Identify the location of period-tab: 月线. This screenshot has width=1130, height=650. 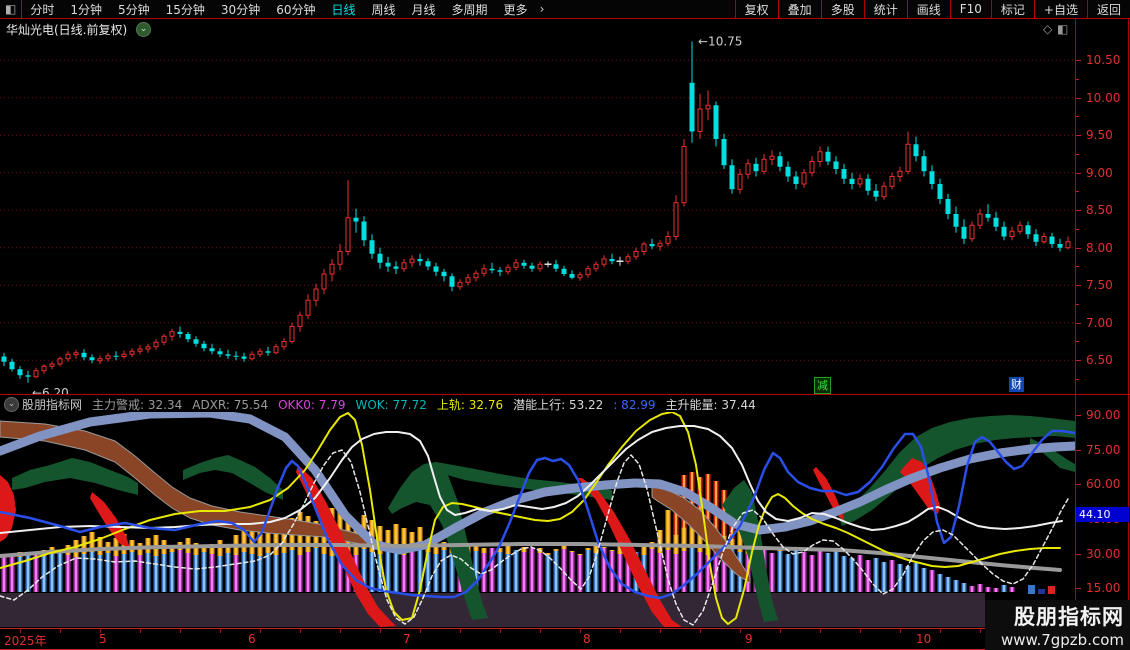
(423, 9).